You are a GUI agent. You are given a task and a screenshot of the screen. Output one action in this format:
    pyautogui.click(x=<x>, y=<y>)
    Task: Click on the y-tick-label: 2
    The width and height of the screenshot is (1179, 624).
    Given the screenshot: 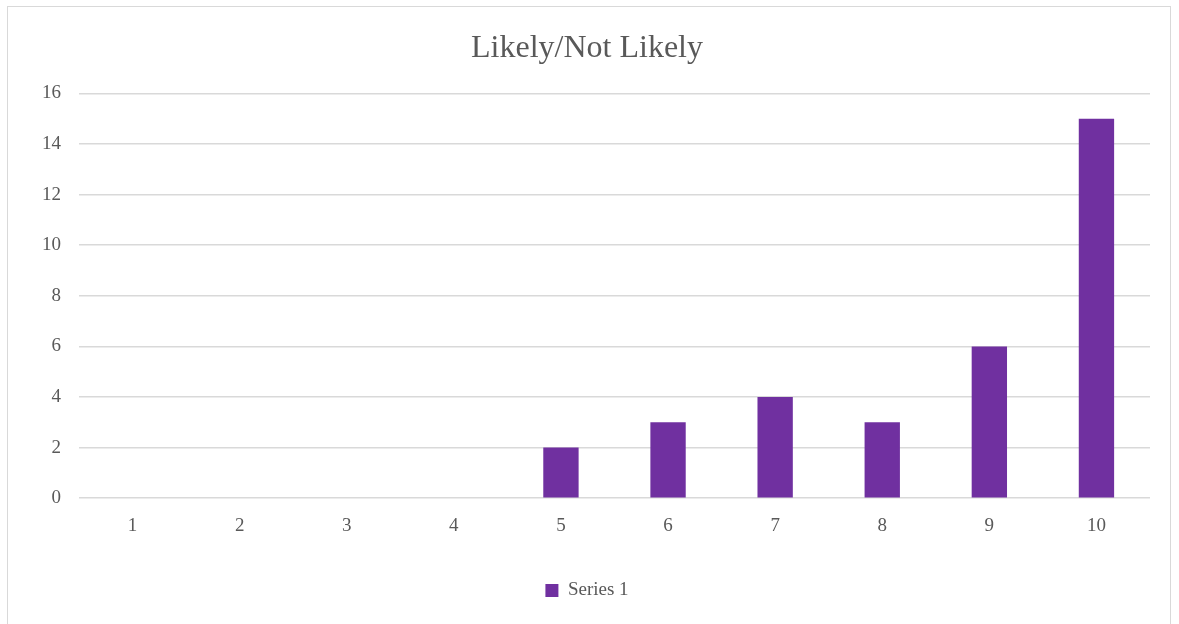 What is the action you would take?
    pyautogui.click(x=56, y=446)
    